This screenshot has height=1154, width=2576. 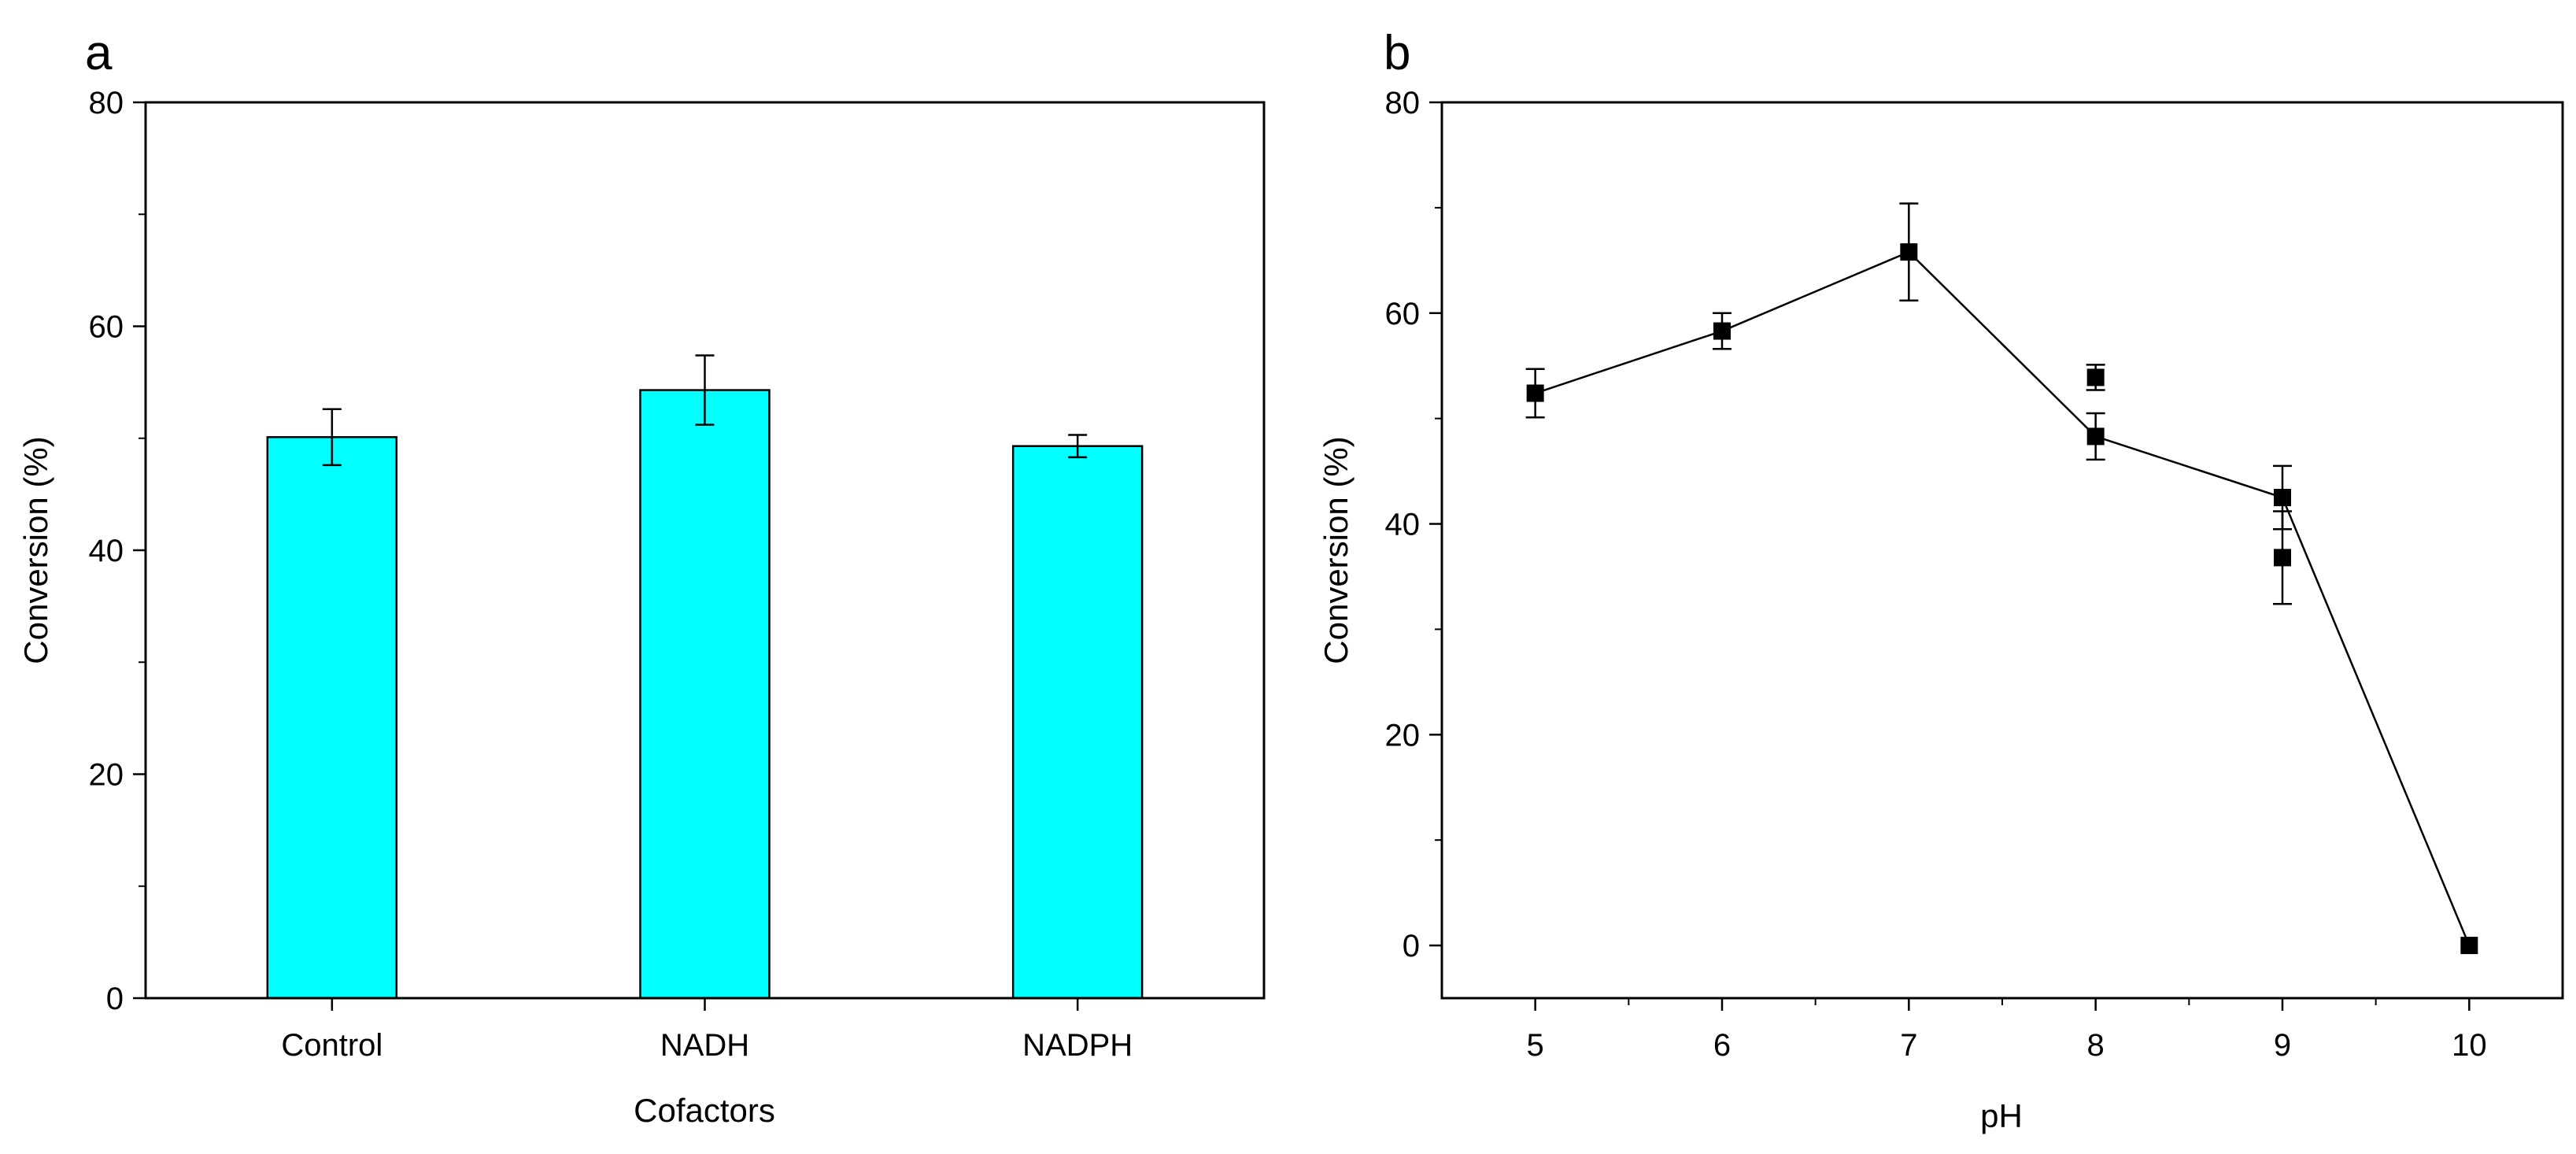 What do you see at coordinates (2469, 1045) in the screenshot?
I see `x-tick-label-10: 10` at bounding box center [2469, 1045].